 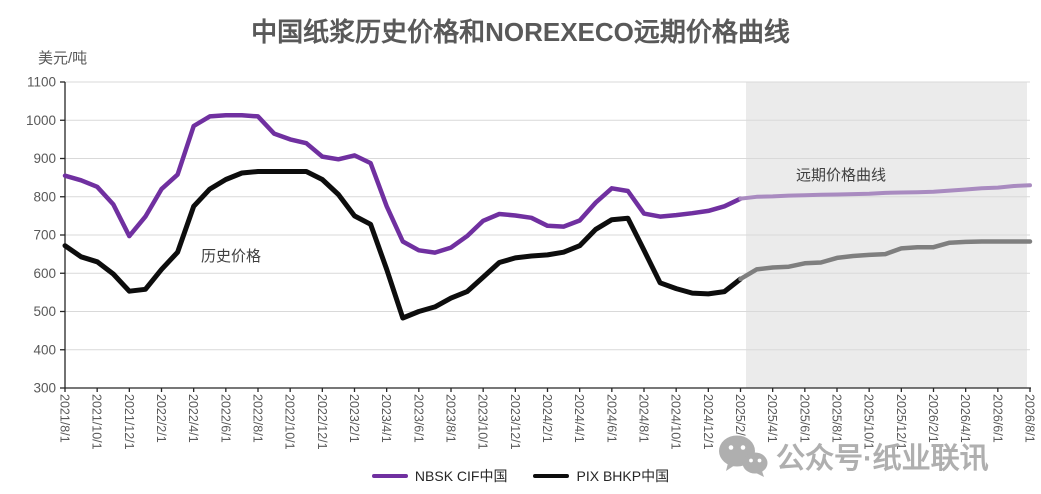 What do you see at coordinates (161, 418) in the screenshot?
I see `x-tick-label: 2022/2/1` at bounding box center [161, 418].